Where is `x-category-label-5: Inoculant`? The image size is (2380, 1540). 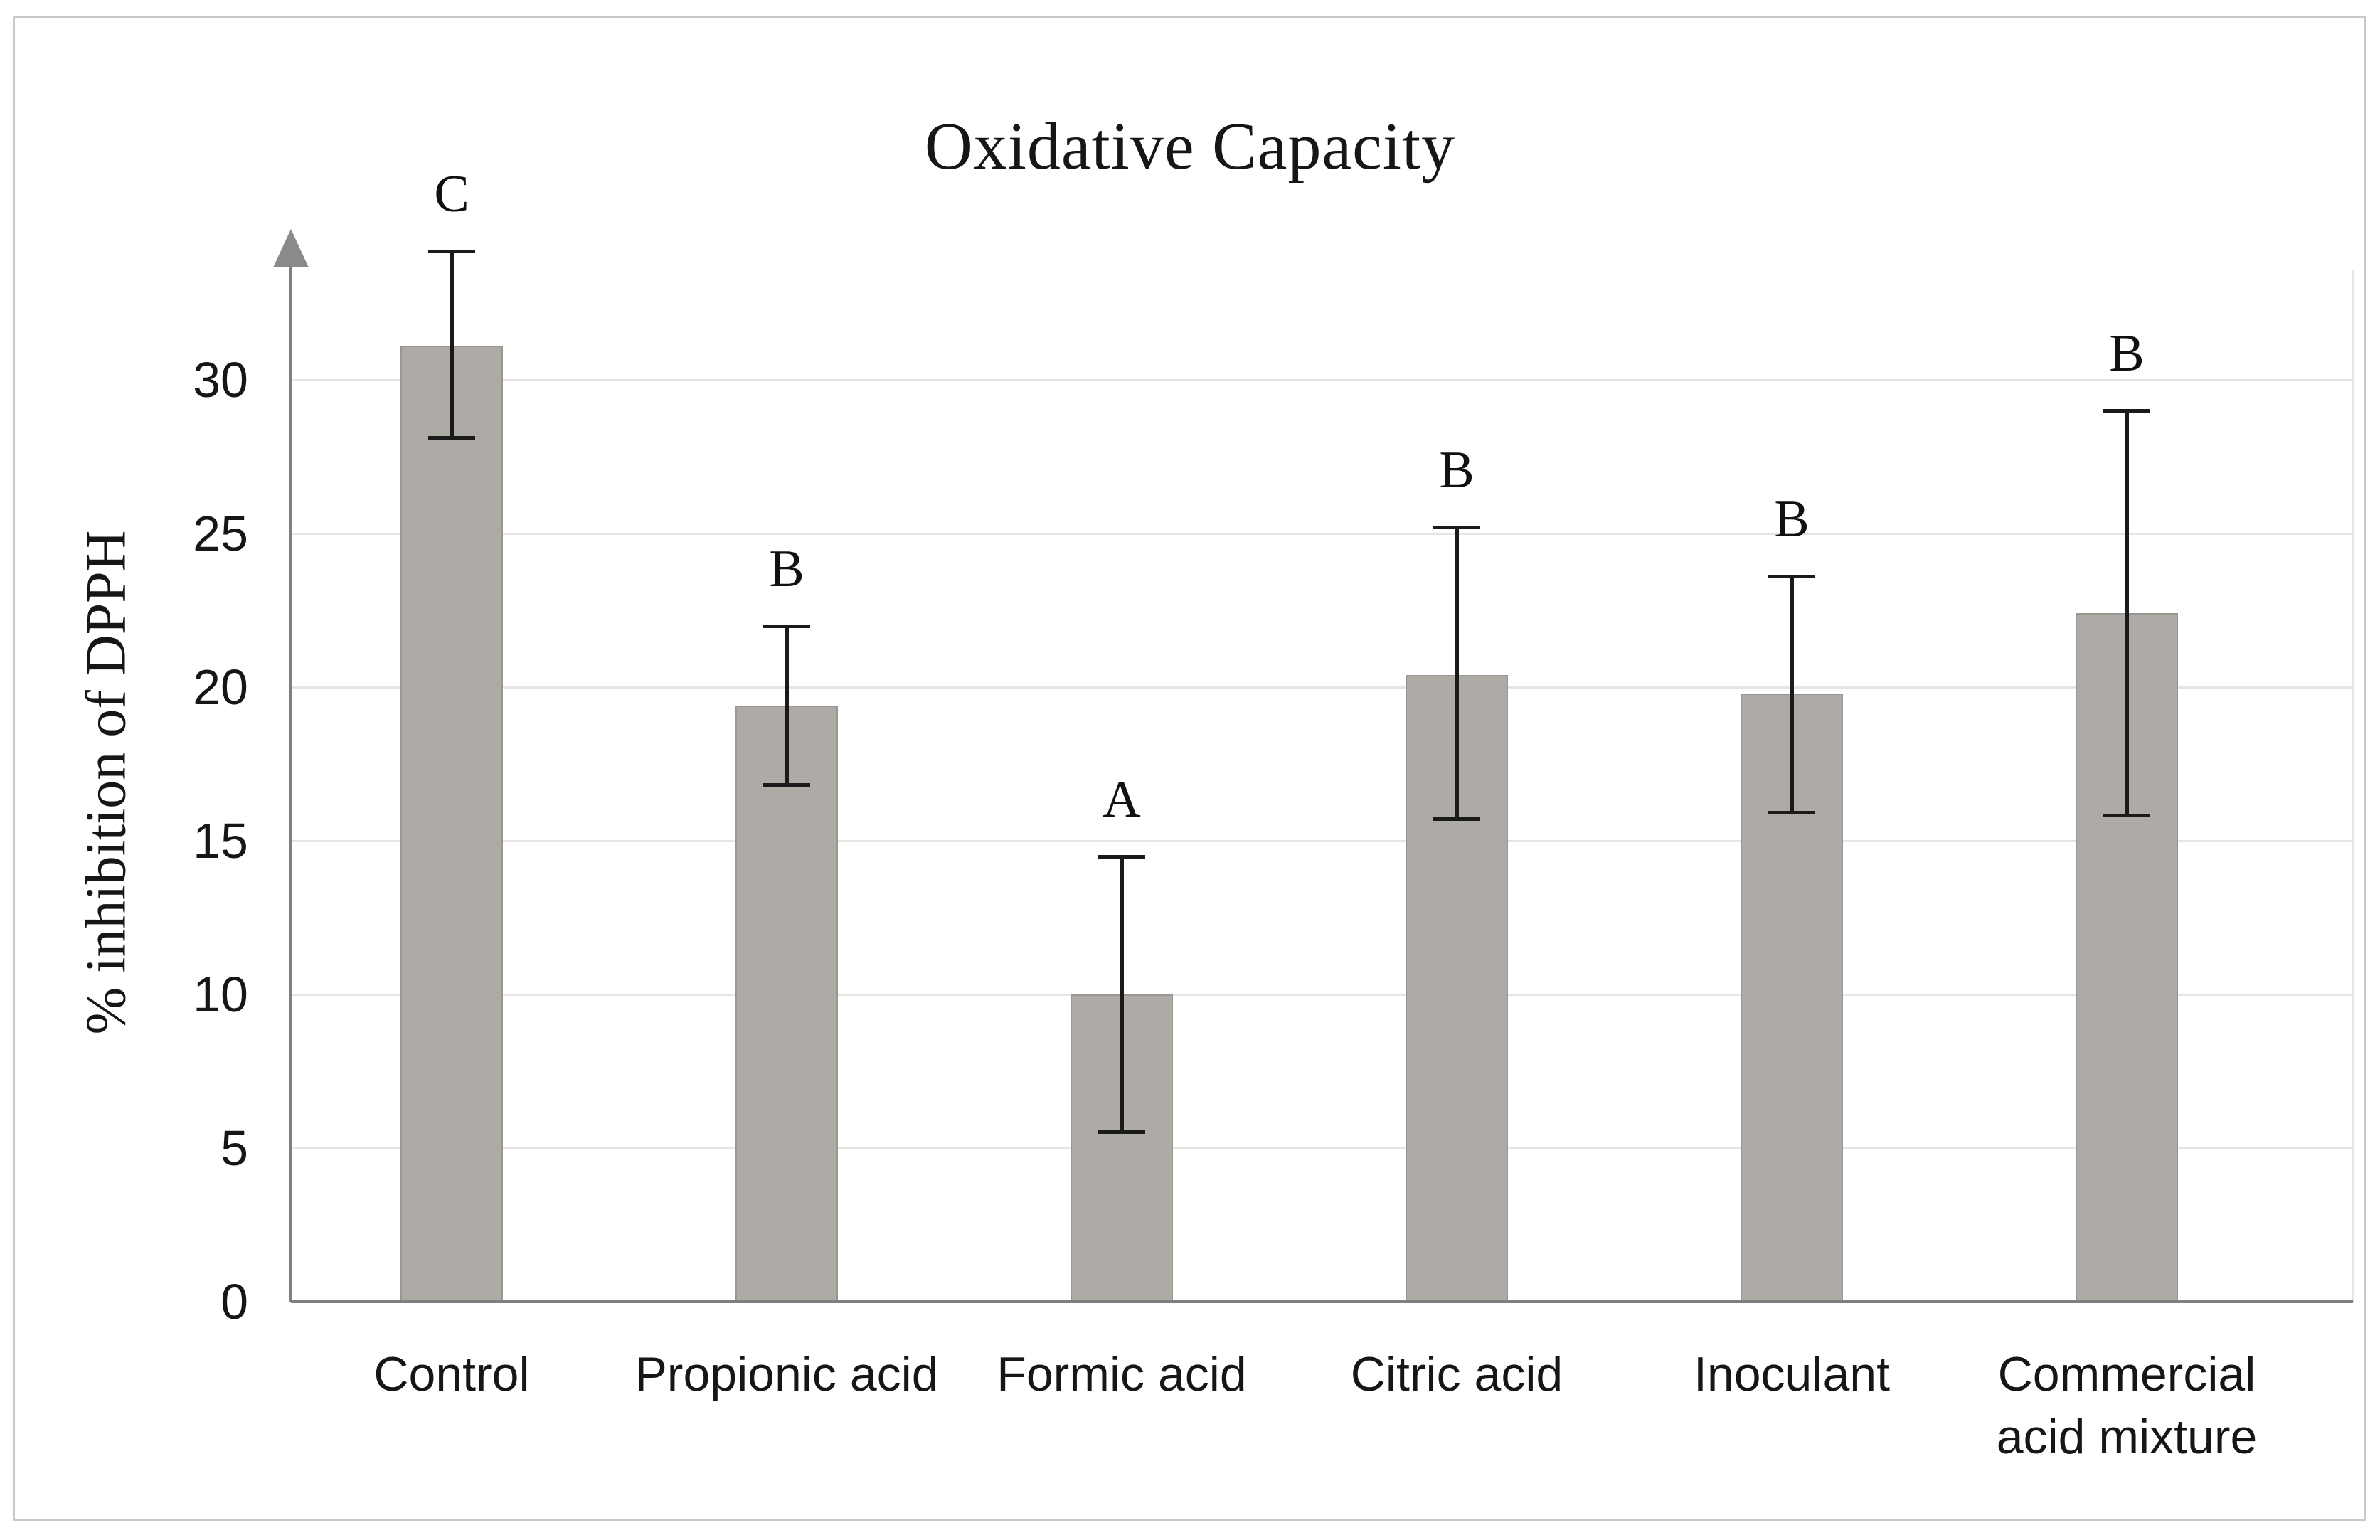
x-category-label-5: Inoculant is located at coordinates (1792, 1374).